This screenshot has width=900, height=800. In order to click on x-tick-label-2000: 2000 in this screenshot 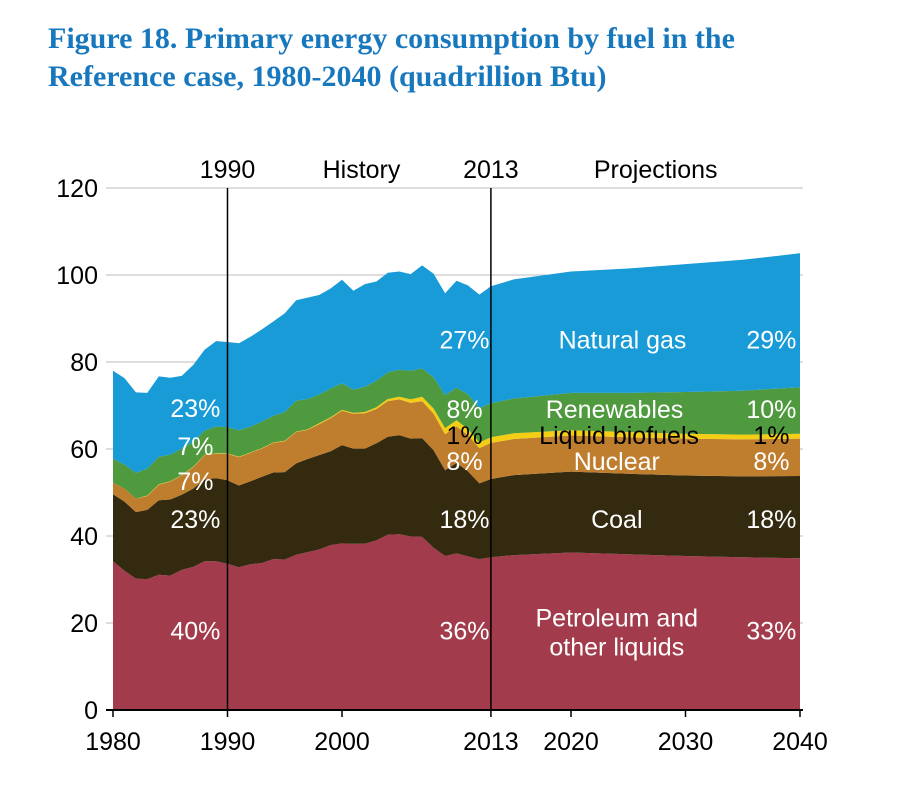, I will do `click(342, 742)`.